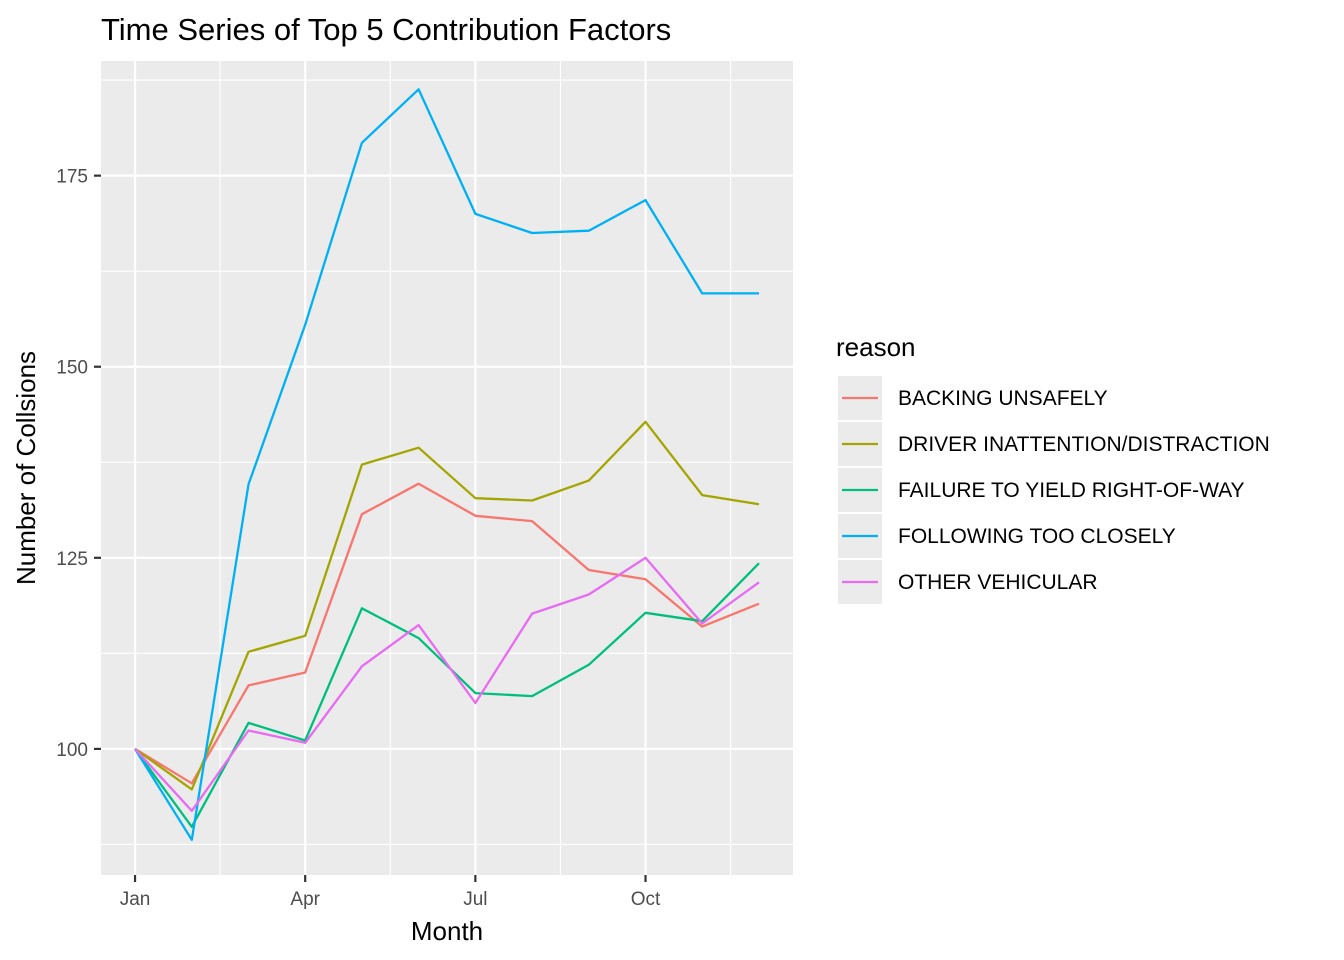 This screenshot has height=960, width=1344. I want to click on x-tick-label: Jan, so click(135, 899).